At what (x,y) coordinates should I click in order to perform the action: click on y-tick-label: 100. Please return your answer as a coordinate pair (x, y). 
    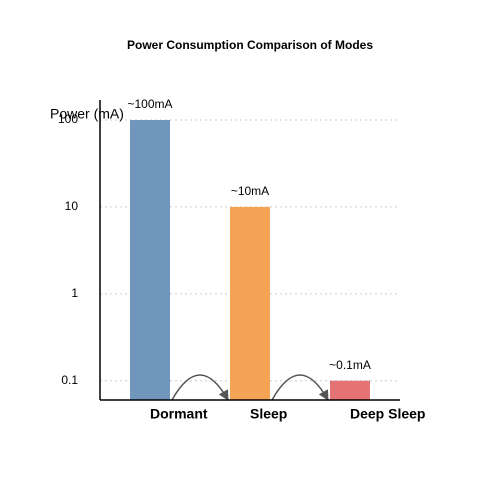
    Looking at the image, I should click on (68, 119).